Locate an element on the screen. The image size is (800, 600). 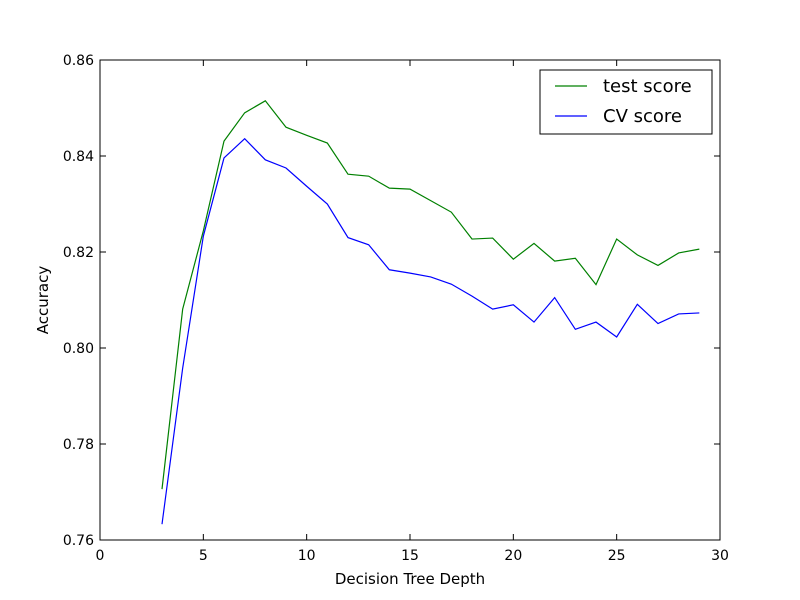
y-tick-label: 0.82 is located at coordinates (78, 253).